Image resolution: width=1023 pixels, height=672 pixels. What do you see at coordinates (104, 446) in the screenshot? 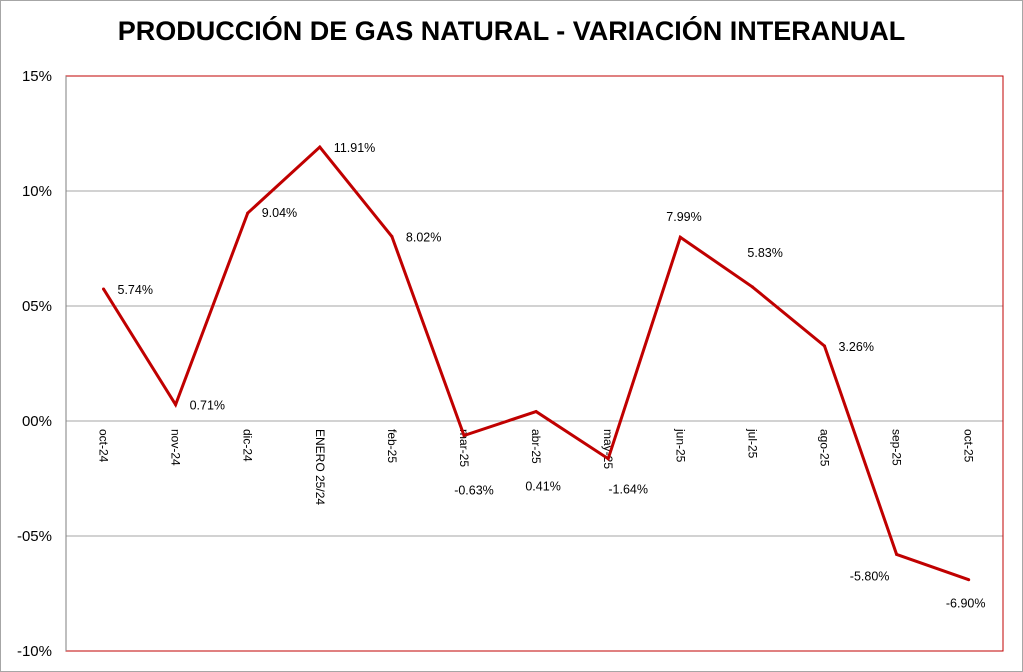
I see `x-tick-label: oct-24` at bounding box center [104, 446].